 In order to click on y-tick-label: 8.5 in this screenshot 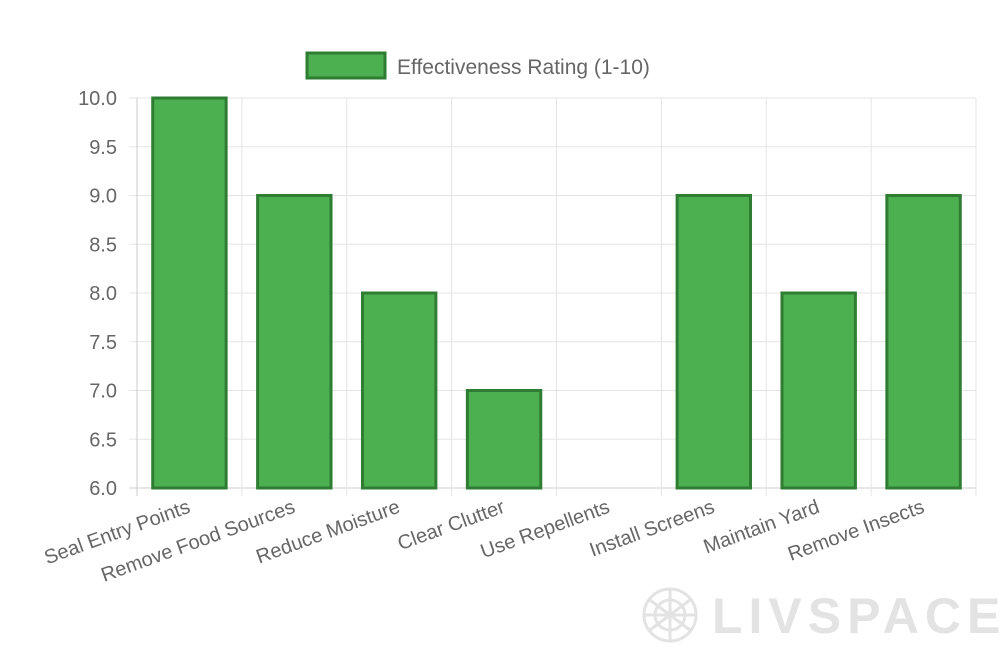, I will do `click(103, 245)`.